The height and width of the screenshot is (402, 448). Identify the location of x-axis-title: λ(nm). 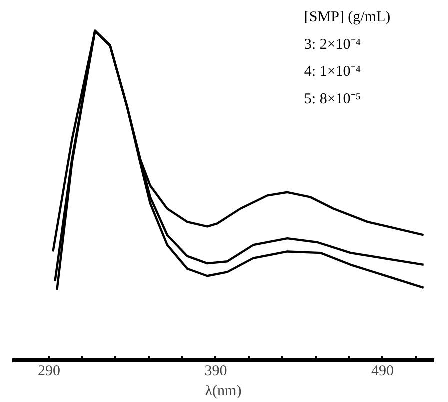
(223, 392).